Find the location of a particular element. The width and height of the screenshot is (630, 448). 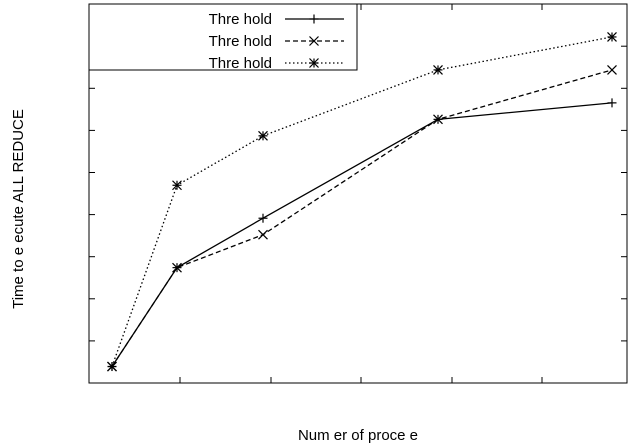

series-3-point-5-stroke is located at coordinates (612, 37).